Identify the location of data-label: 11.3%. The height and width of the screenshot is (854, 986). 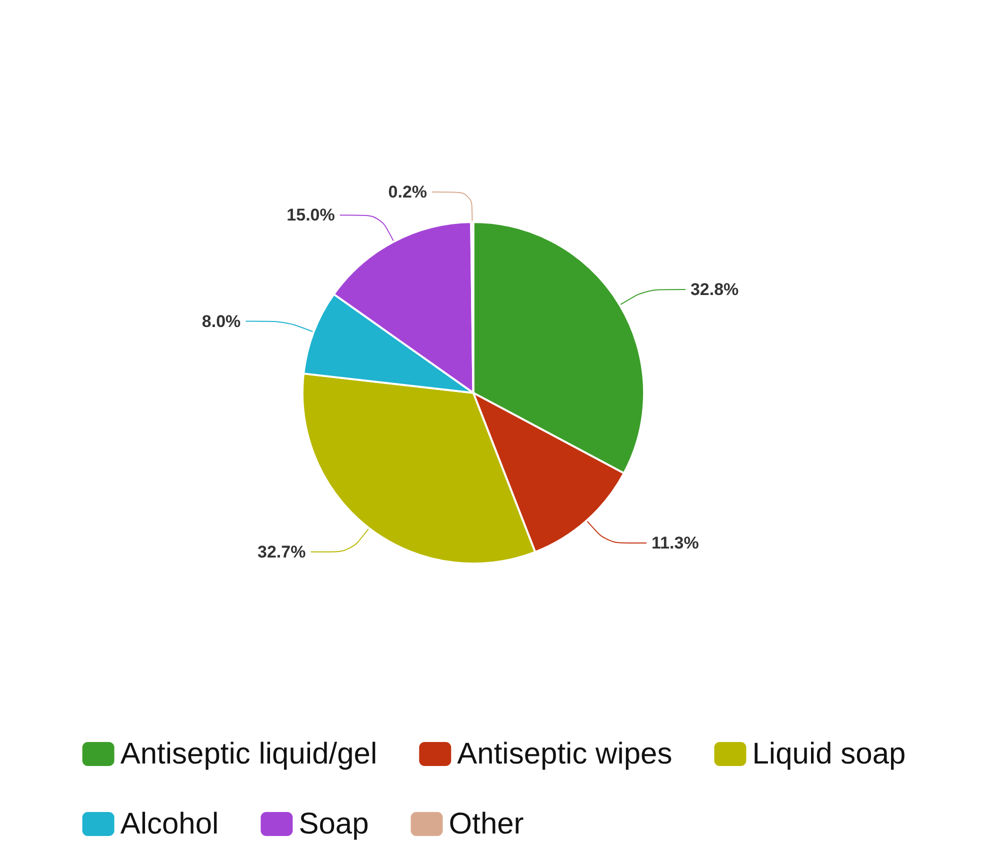
(675, 543).